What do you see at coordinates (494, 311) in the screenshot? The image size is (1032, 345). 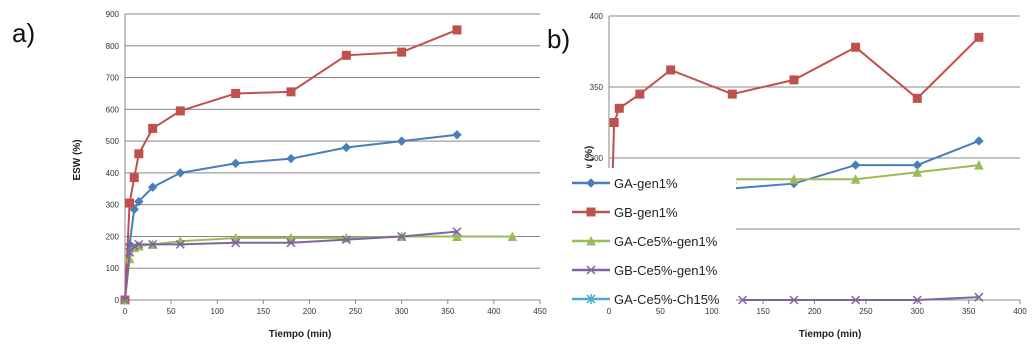 I see `chart-a-x-tick-label: 400` at bounding box center [494, 311].